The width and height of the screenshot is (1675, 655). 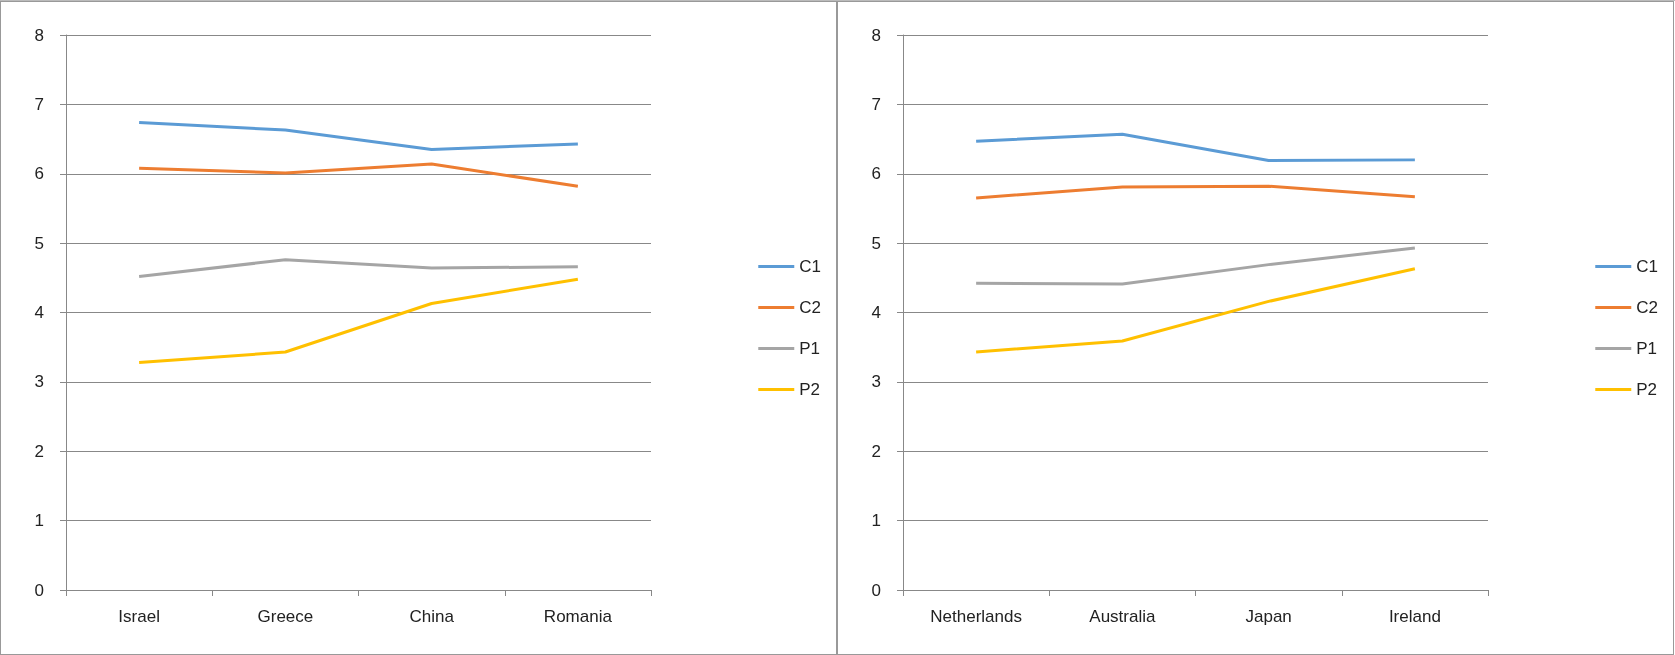 I want to click on x-tick-label: Romania, so click(x=578, y=616).